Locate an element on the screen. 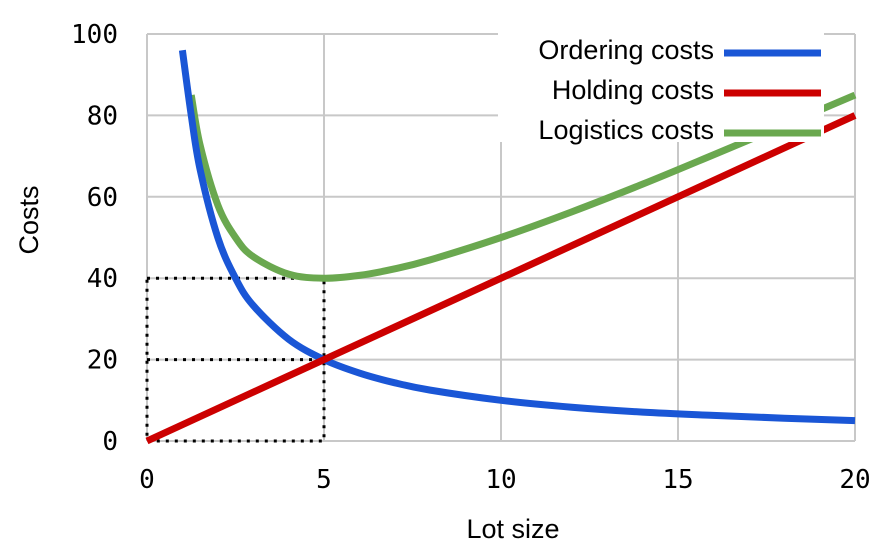 The height and width of the screenshot is (559, 875). x-tick-label: 10 is located at coordinates (500, 480).